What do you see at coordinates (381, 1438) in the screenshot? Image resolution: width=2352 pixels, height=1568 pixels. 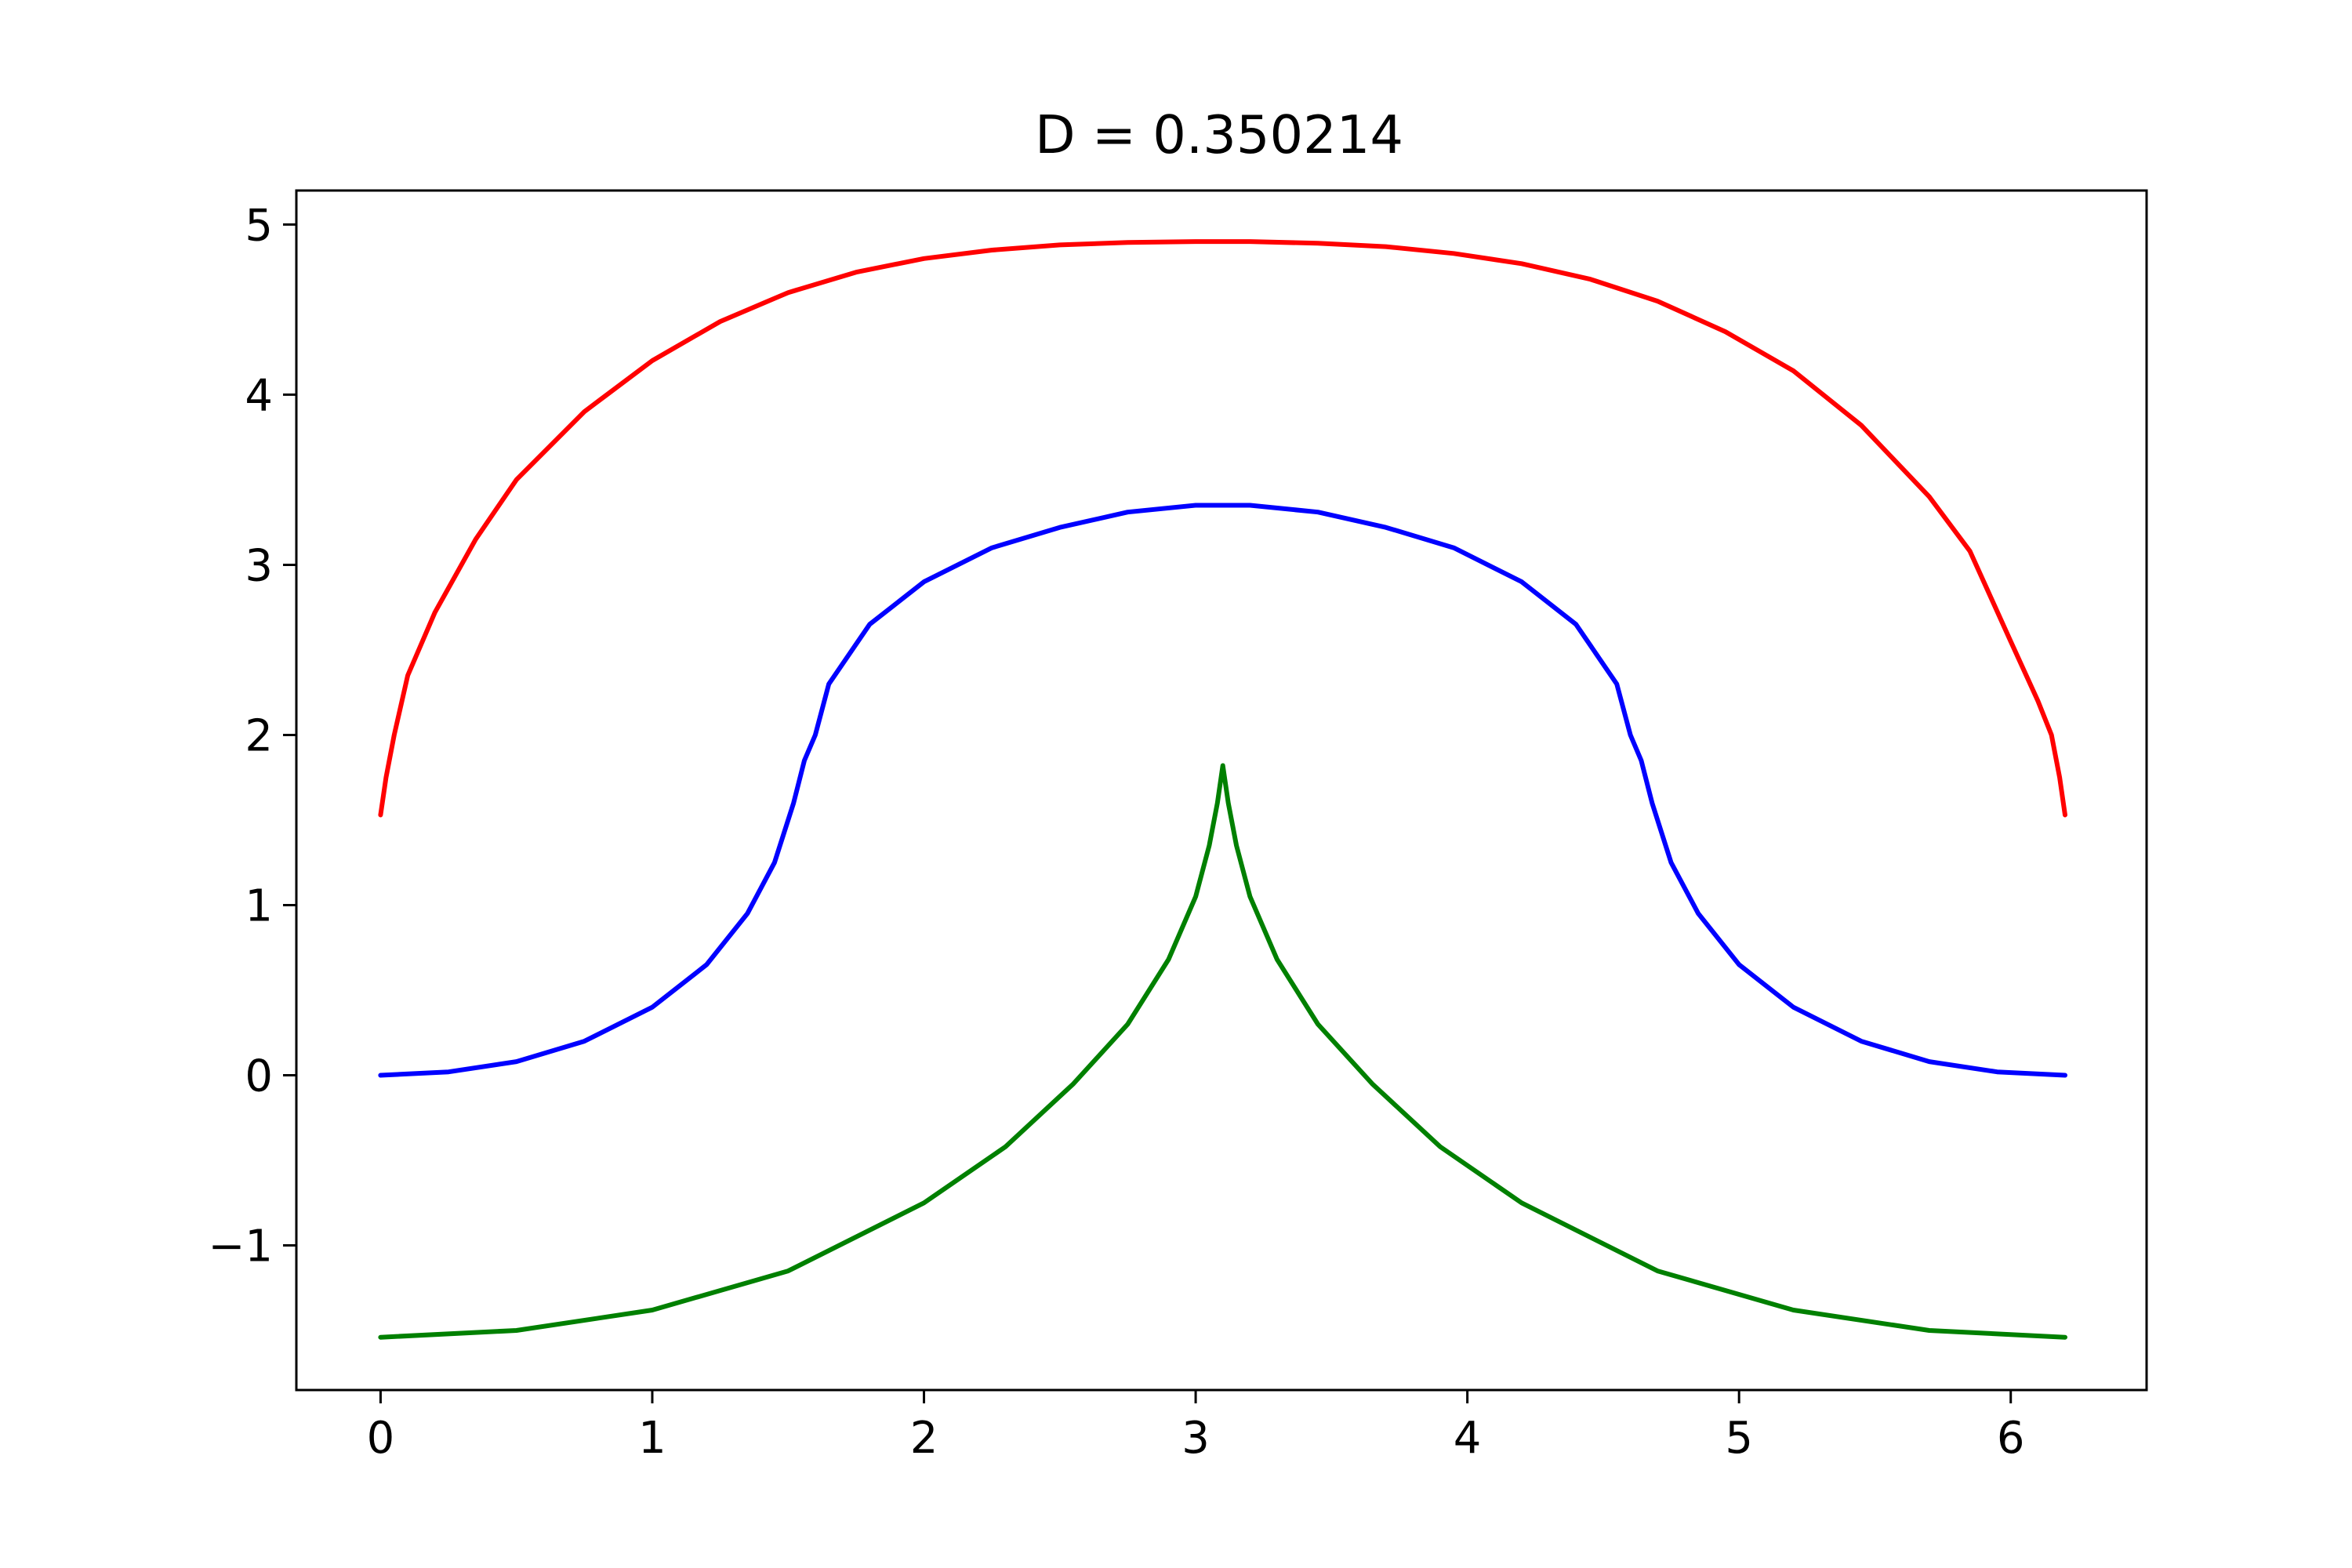 I see `x-tick-label: 0` at bounding box center [381, 1438].